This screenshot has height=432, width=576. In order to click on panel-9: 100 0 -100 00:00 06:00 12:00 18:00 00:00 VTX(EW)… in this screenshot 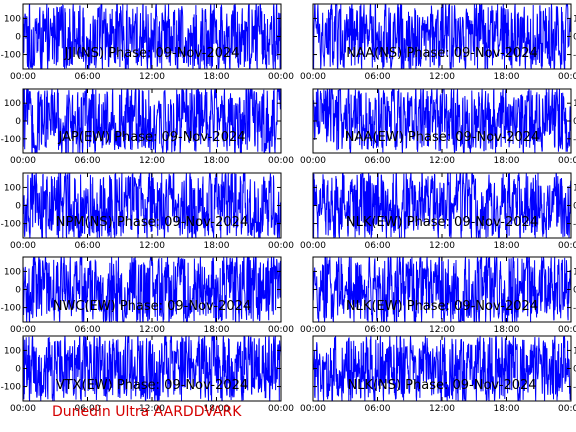, I will do `click(147, 374)`.